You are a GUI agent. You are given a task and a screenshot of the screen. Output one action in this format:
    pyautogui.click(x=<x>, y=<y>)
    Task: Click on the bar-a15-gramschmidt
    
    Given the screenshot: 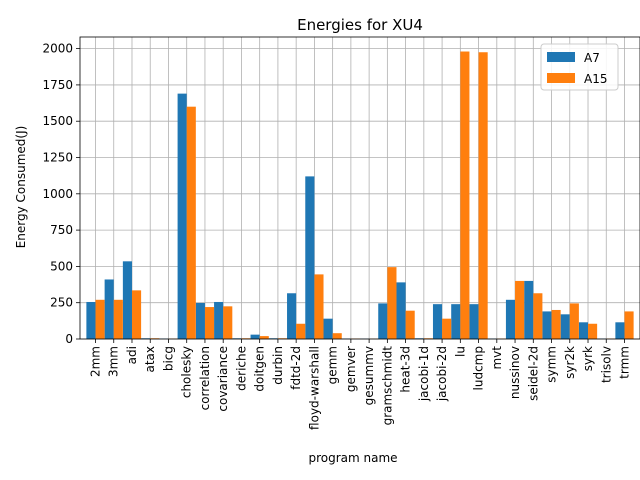 What is the action you would take?
    pyautogui.click(x=392, y=303)
    